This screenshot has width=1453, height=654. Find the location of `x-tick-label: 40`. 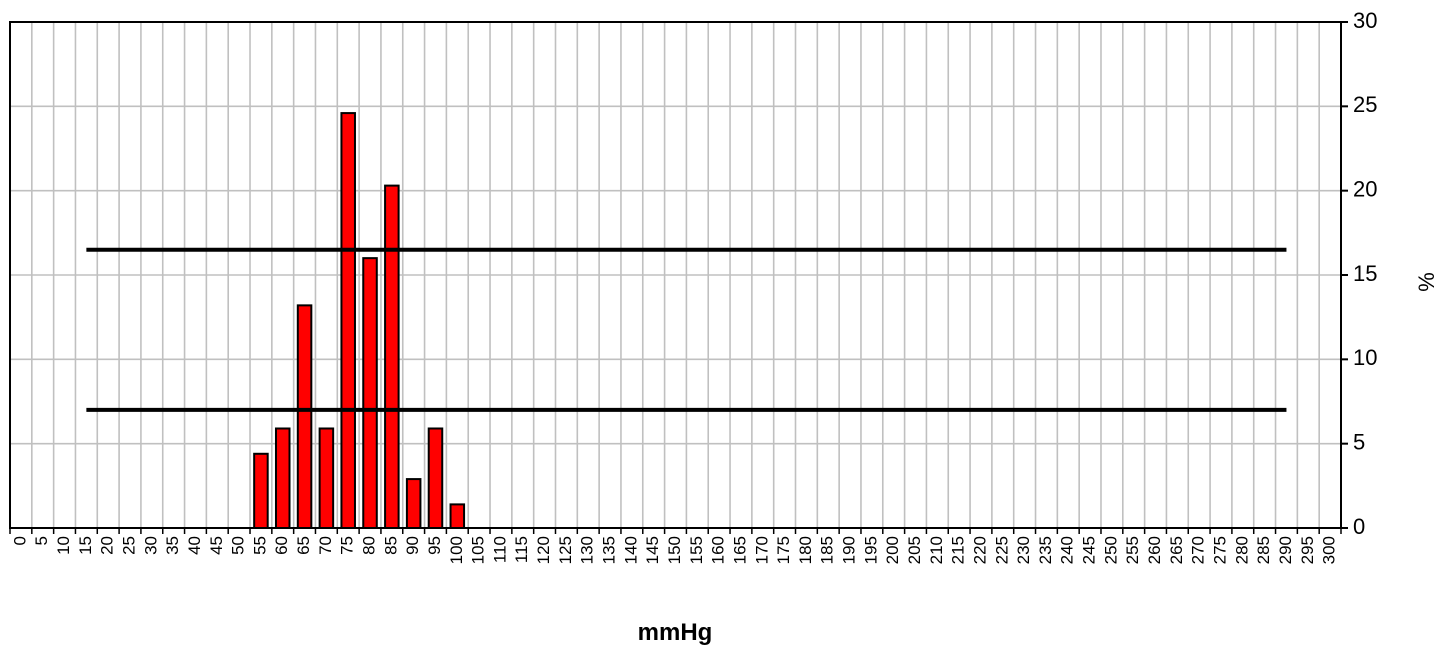

x-tick-label: 40 is located at coordinates (194, 545).